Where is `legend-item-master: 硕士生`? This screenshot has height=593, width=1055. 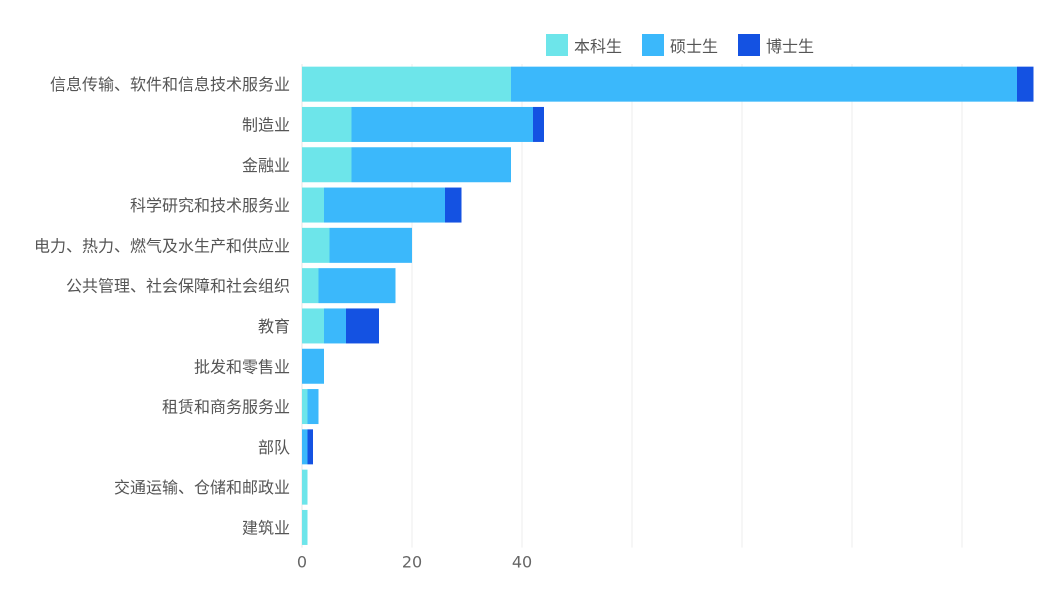 legend-item-master: 硕士生 is located at coordinates (680, 45).